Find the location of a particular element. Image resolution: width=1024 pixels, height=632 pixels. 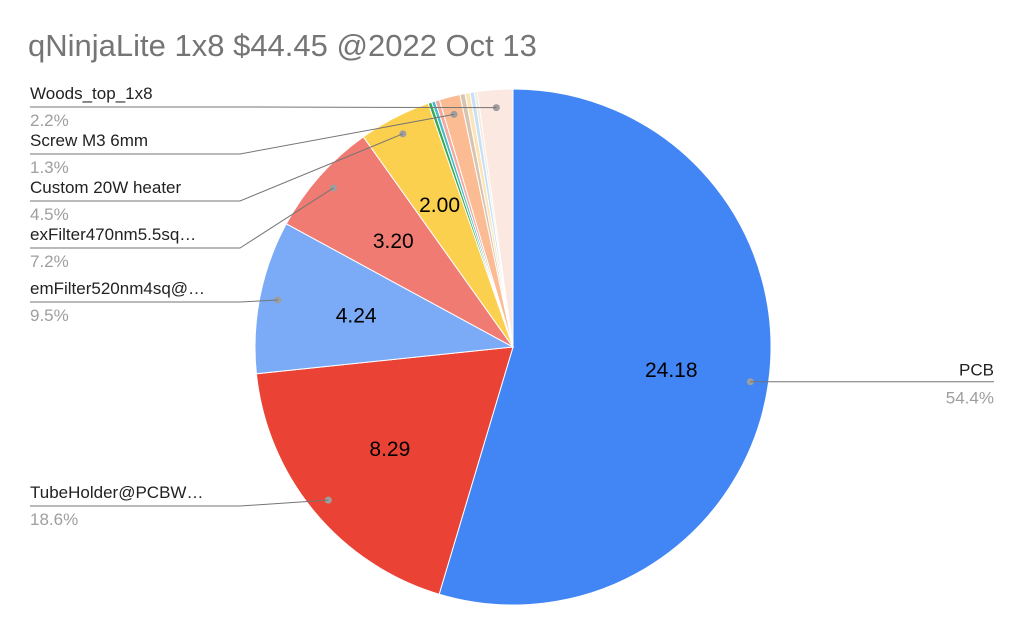

callout-percent: 4.5% is located at coordinates (49, 214).